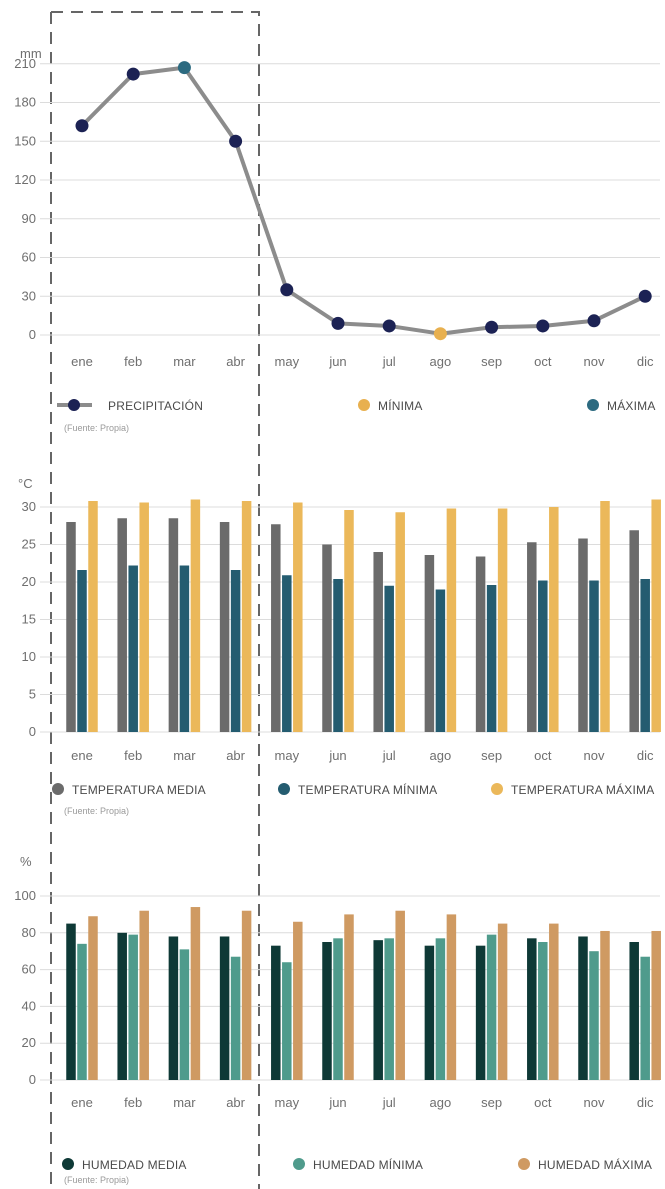 This screenshot has width=665, height=1189. I want to click on humidity-bar-humedad-máxima-feb, so click(144, 995).